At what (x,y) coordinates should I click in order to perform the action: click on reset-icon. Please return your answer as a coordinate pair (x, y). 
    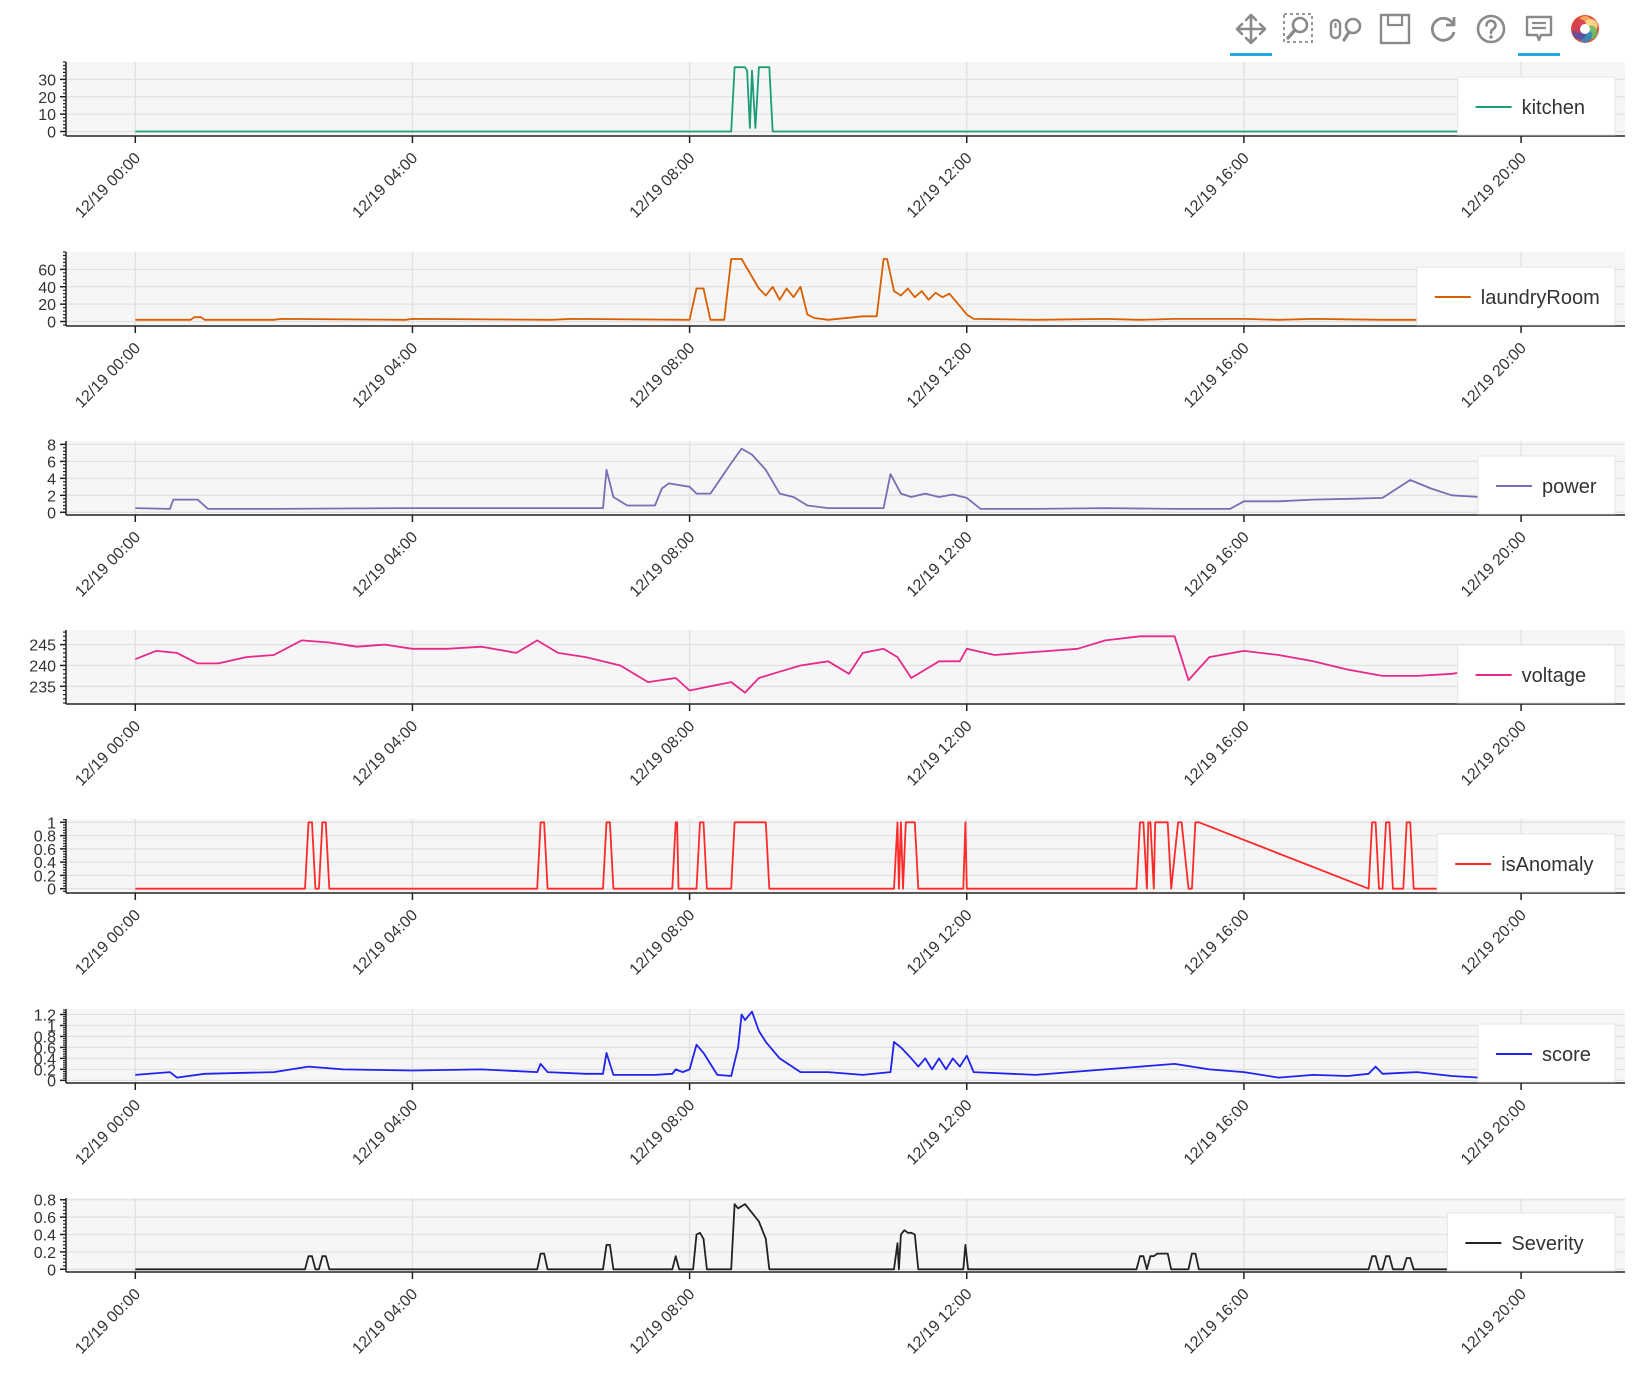
    Looking at the image, I should click on (1443, 29).